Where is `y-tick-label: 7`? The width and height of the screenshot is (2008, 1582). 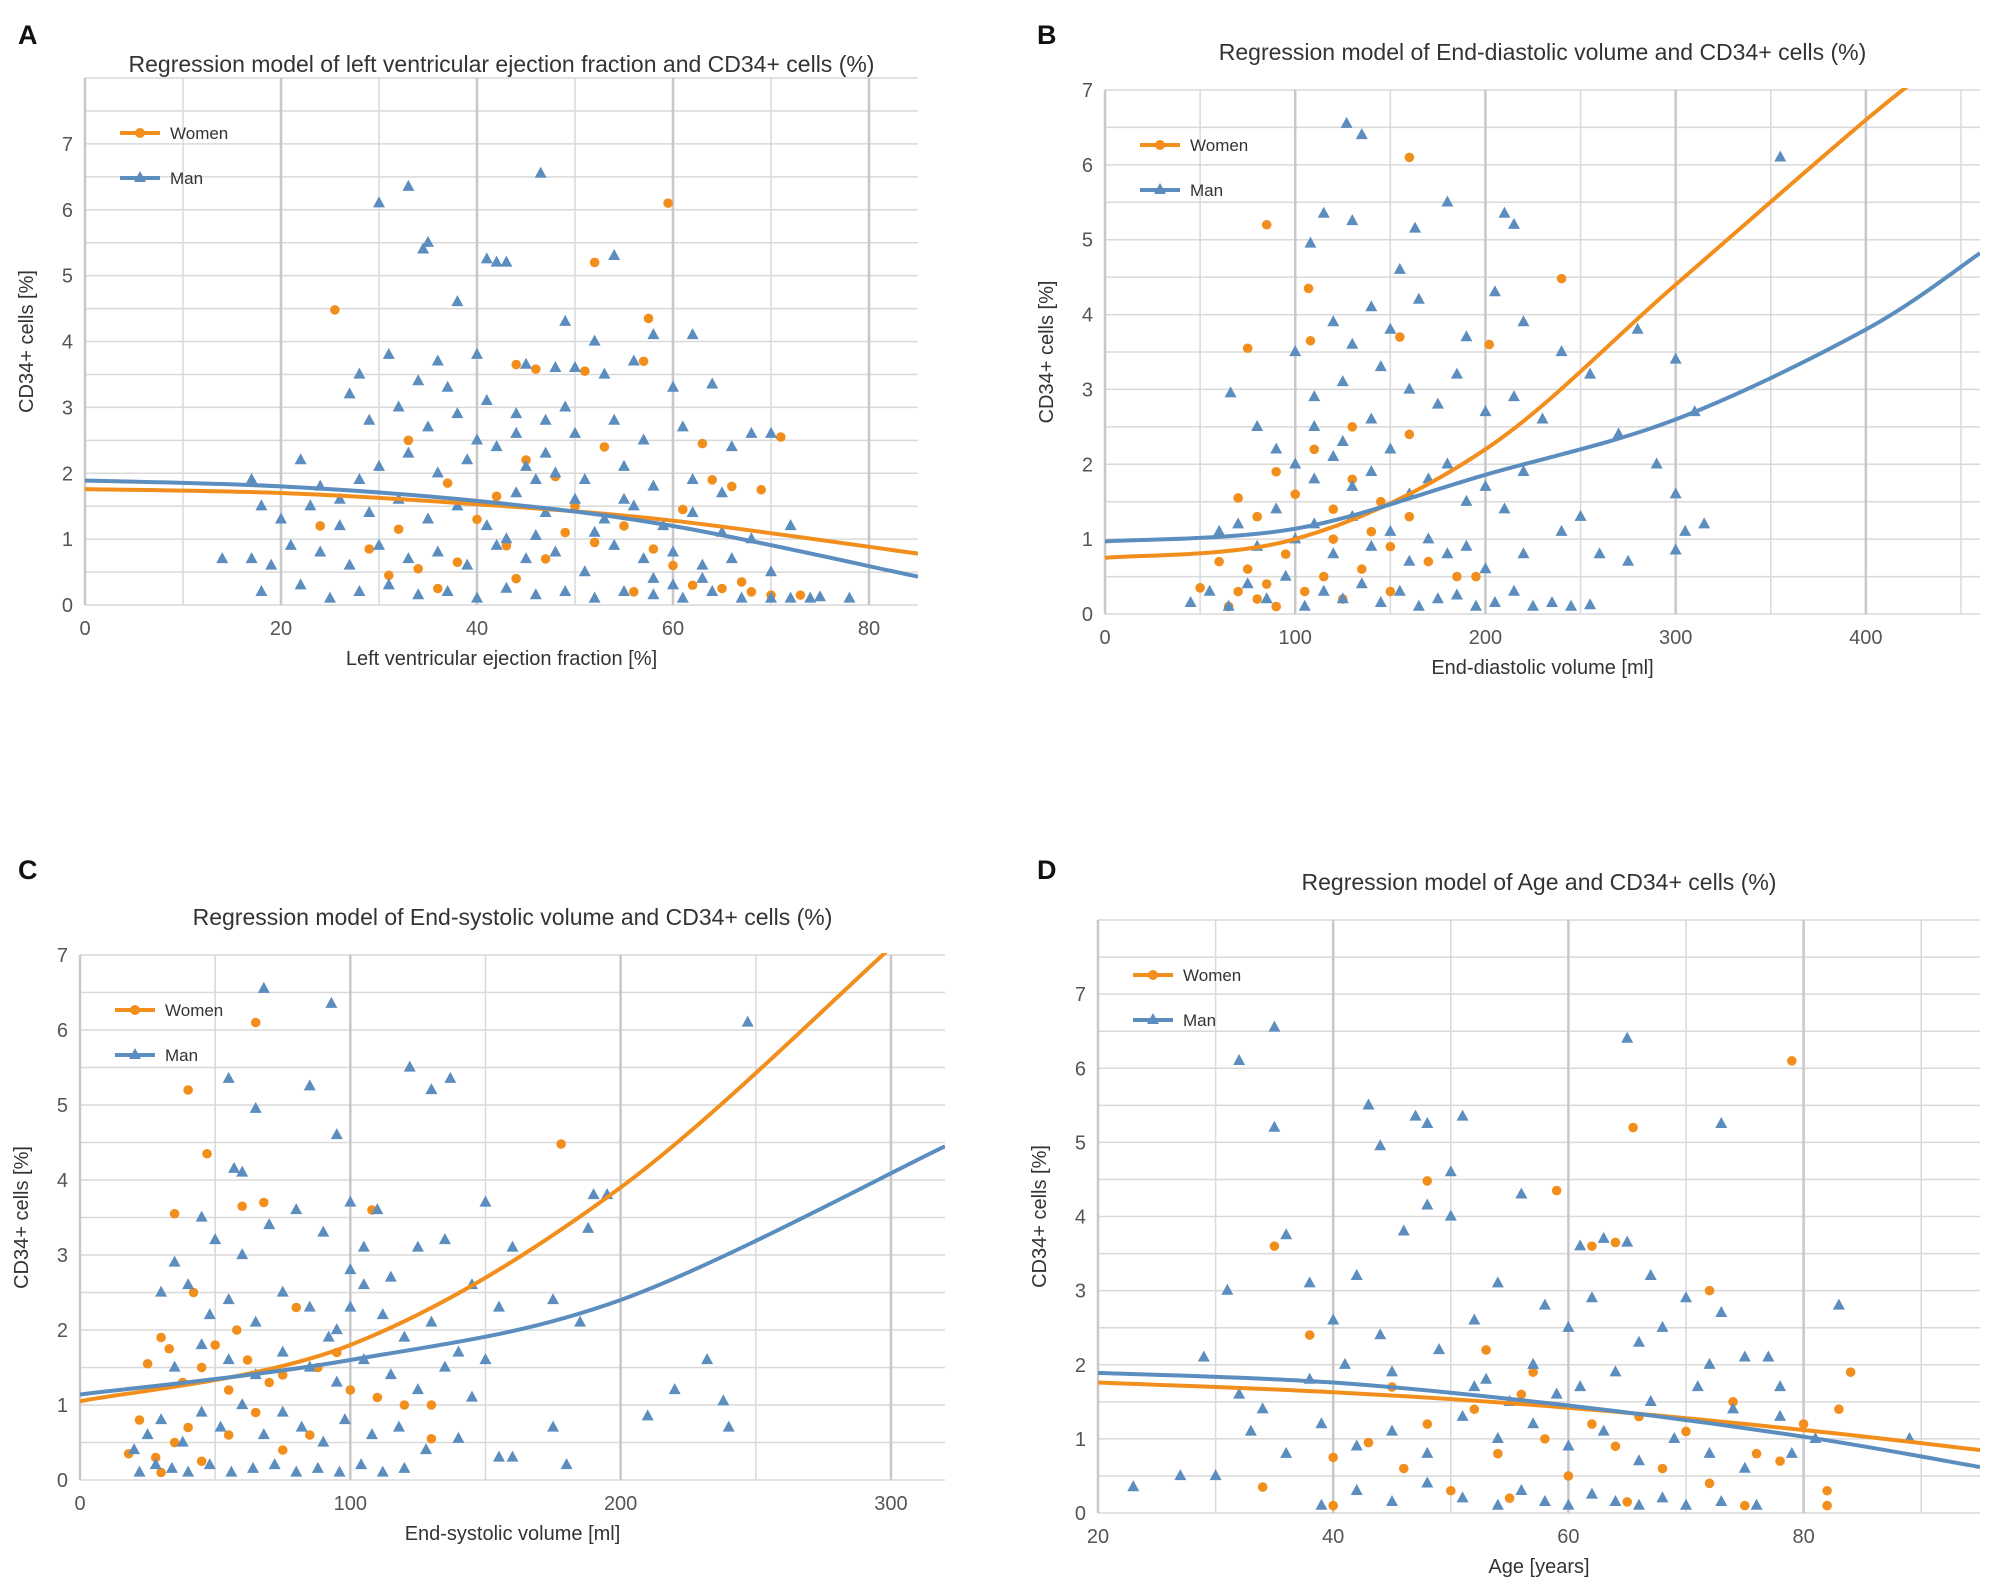
y-tick-label: 7 is located at coordinates (67, 145).